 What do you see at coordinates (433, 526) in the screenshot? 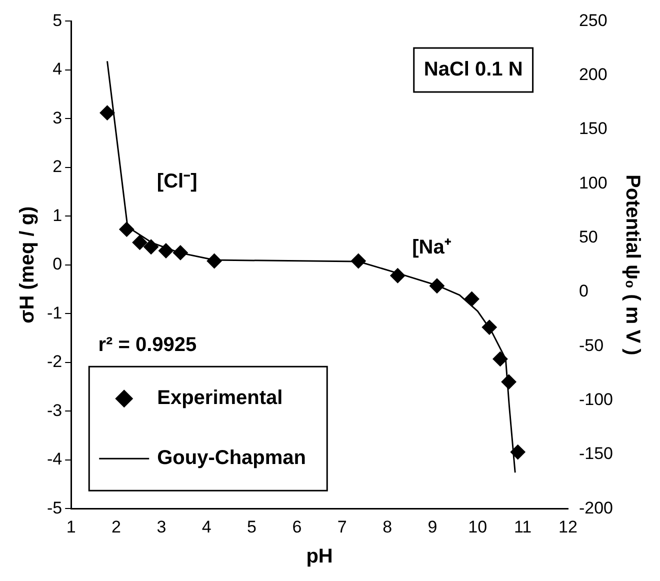
I see `x-tick-label: 9` at bounding box center [433, 526].